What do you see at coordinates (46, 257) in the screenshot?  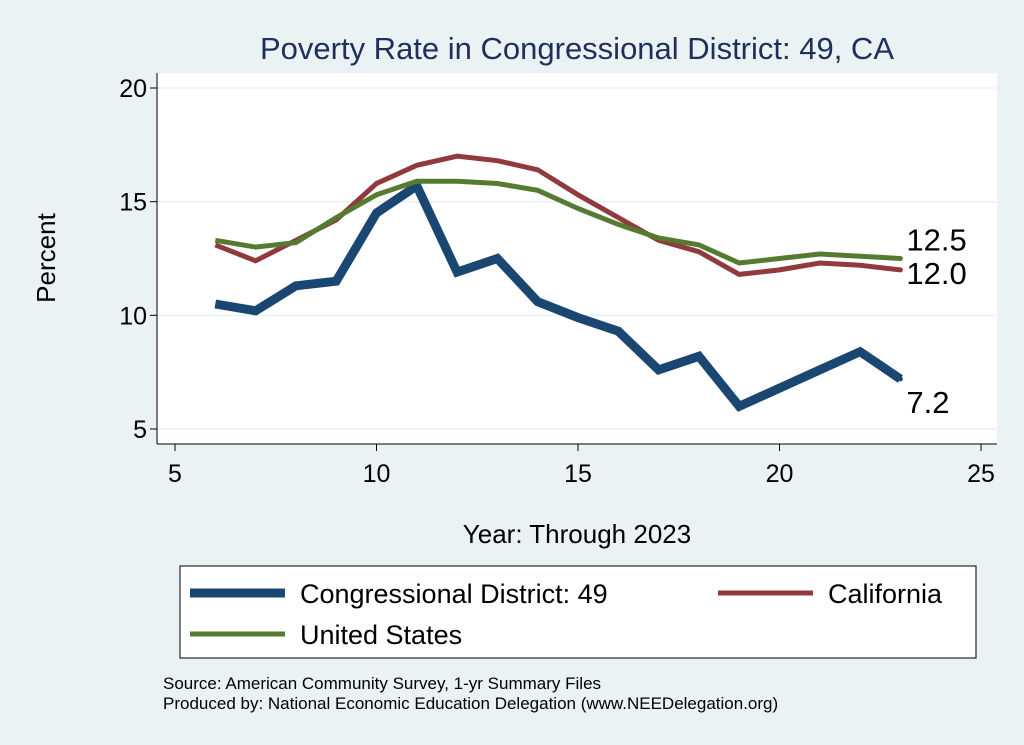 I see `y-axis-label: Percent` at bounding box center [46, 257].